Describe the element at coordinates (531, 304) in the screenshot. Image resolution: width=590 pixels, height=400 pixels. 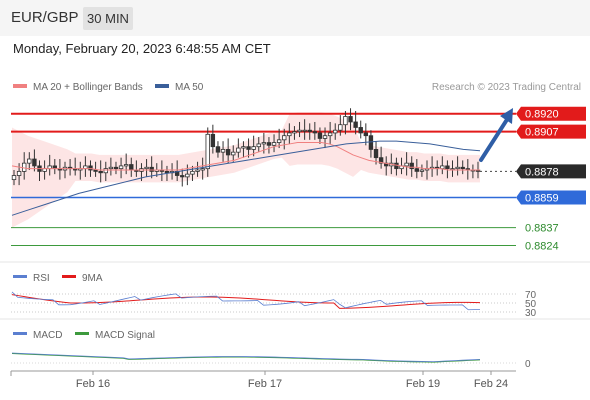
I see `rsi-level-50: 50` at that location.